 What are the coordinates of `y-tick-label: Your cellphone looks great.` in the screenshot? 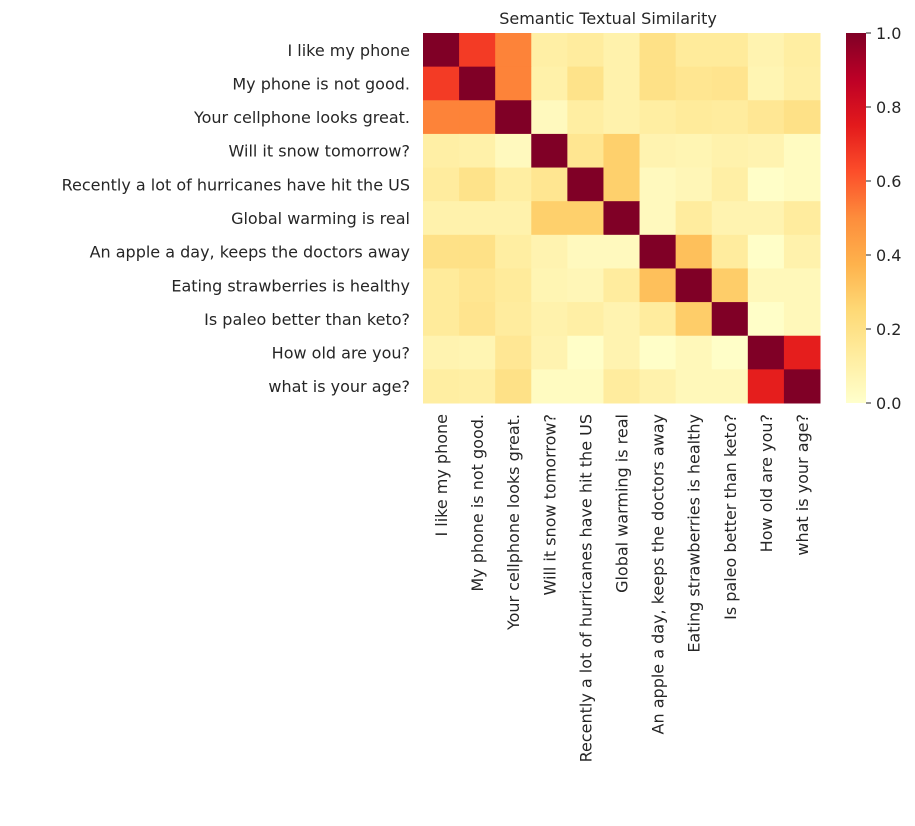 It's located at (301, 117).